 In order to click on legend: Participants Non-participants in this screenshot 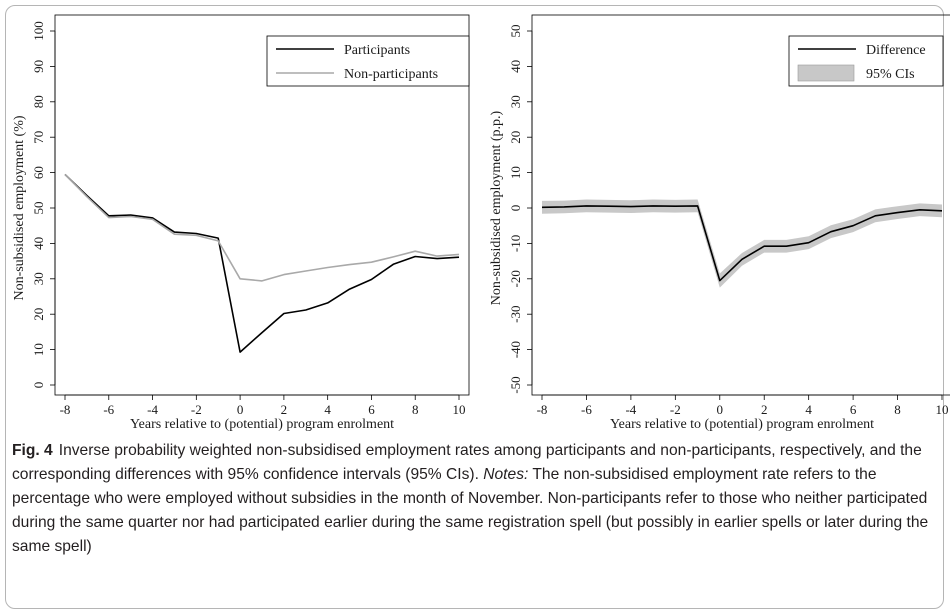, I will do `click(368, 61)`.